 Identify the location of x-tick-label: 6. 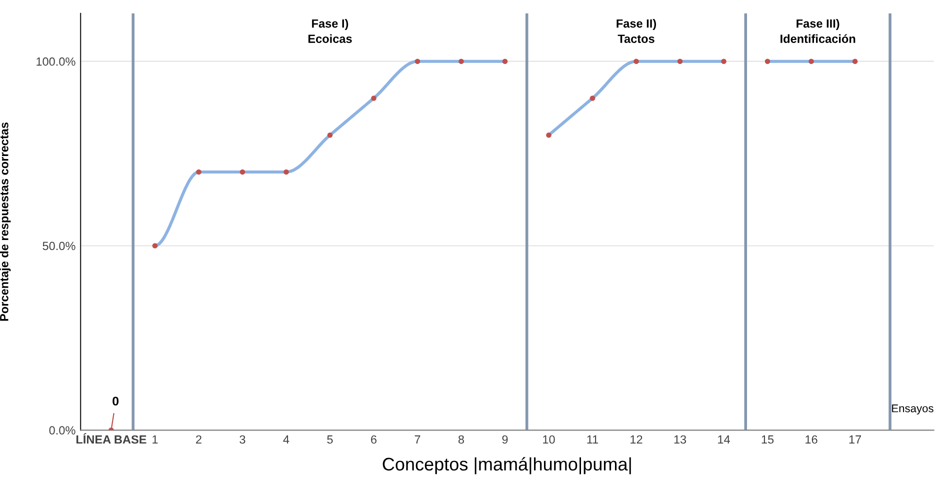
(373, 439).